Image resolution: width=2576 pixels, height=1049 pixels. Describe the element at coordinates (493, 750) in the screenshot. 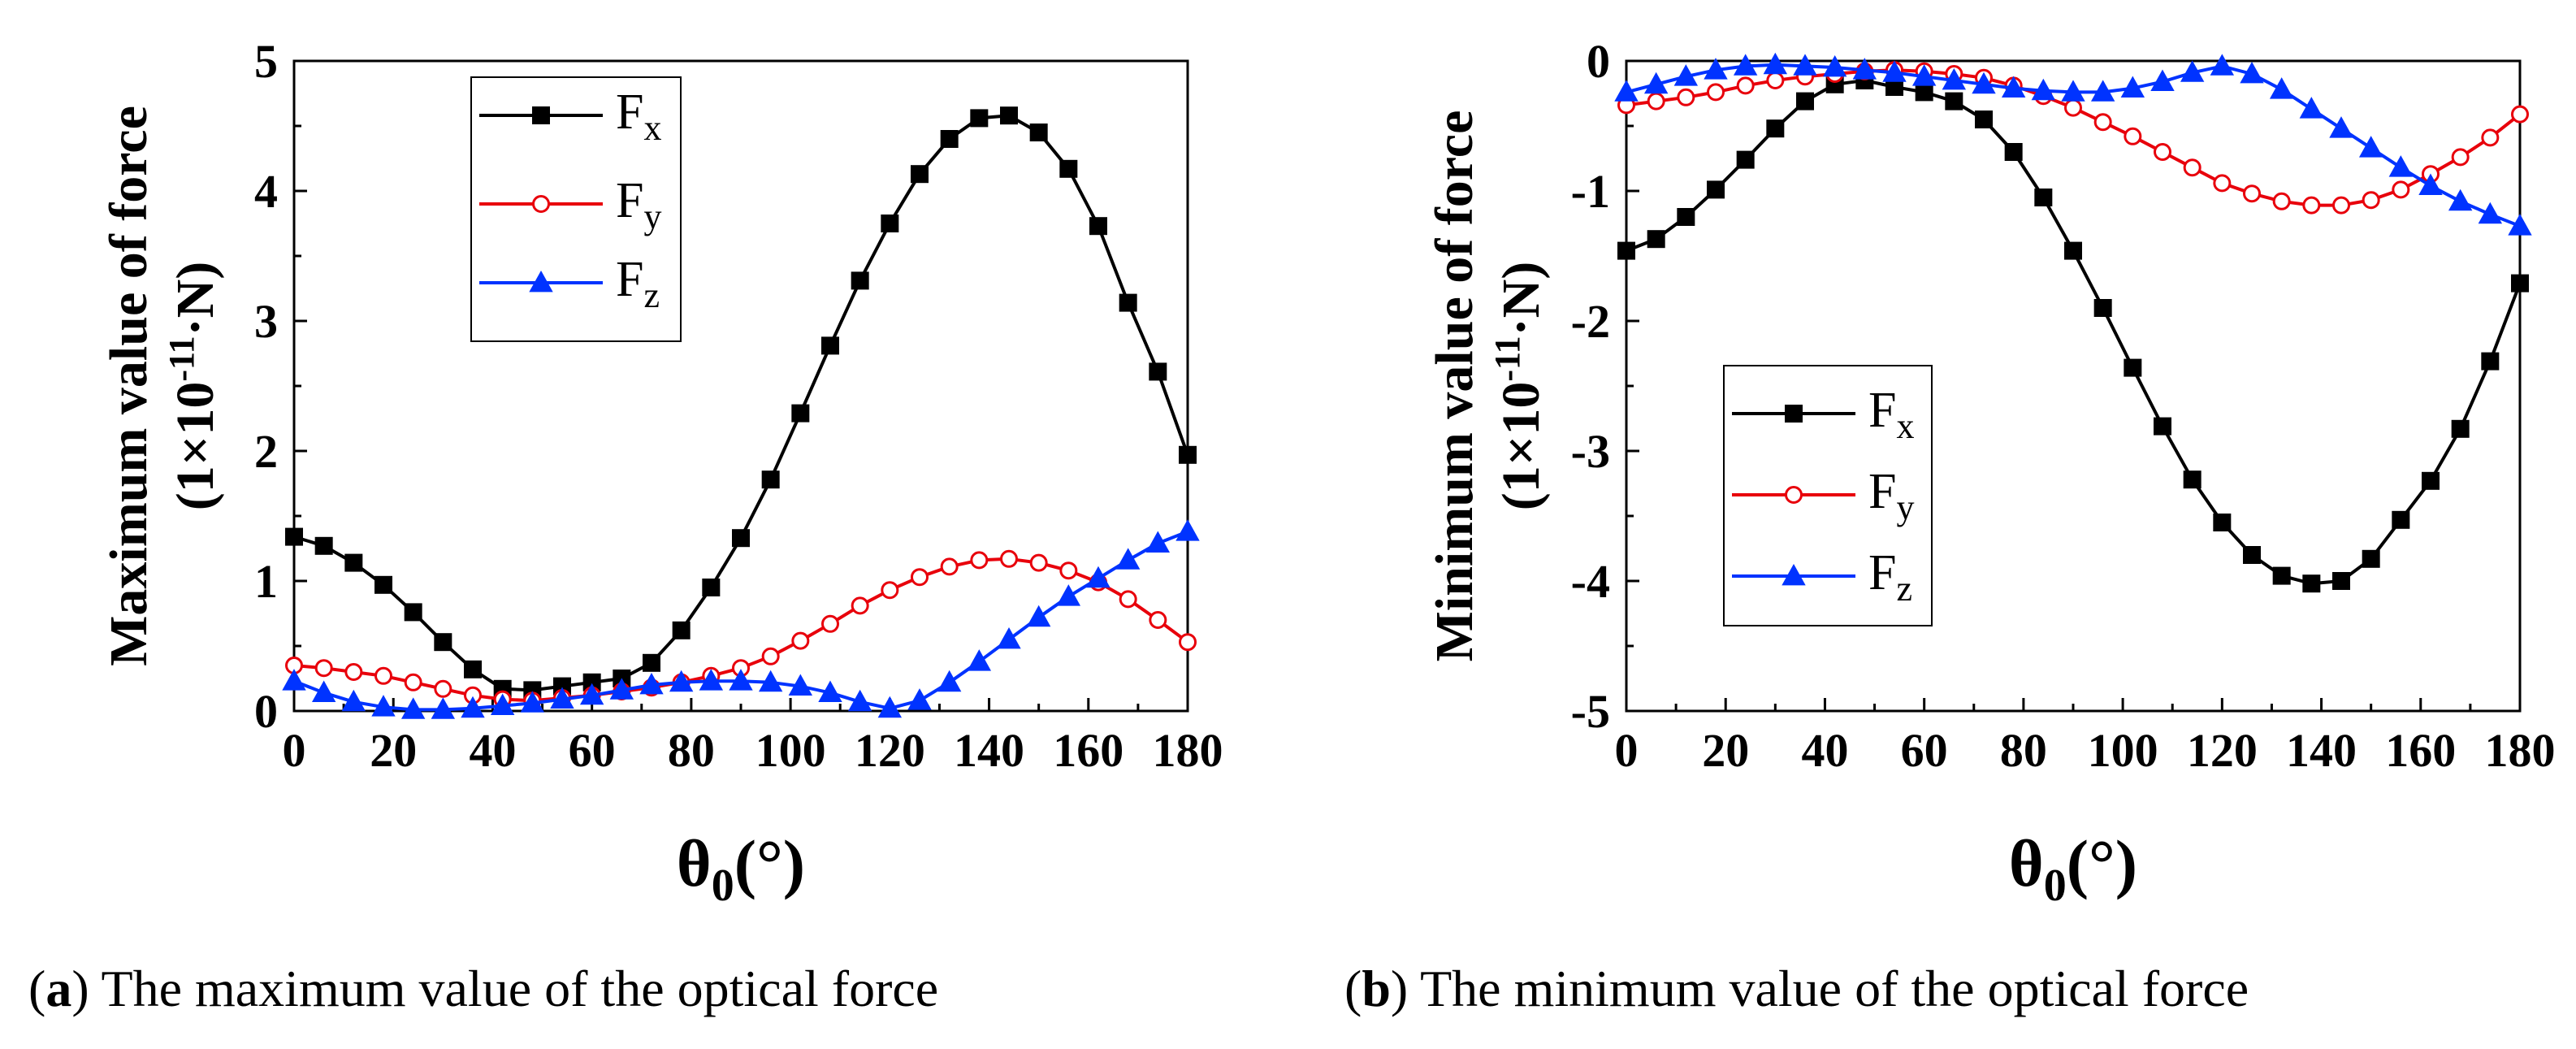

I see `x-tick-label: 40` at that location.